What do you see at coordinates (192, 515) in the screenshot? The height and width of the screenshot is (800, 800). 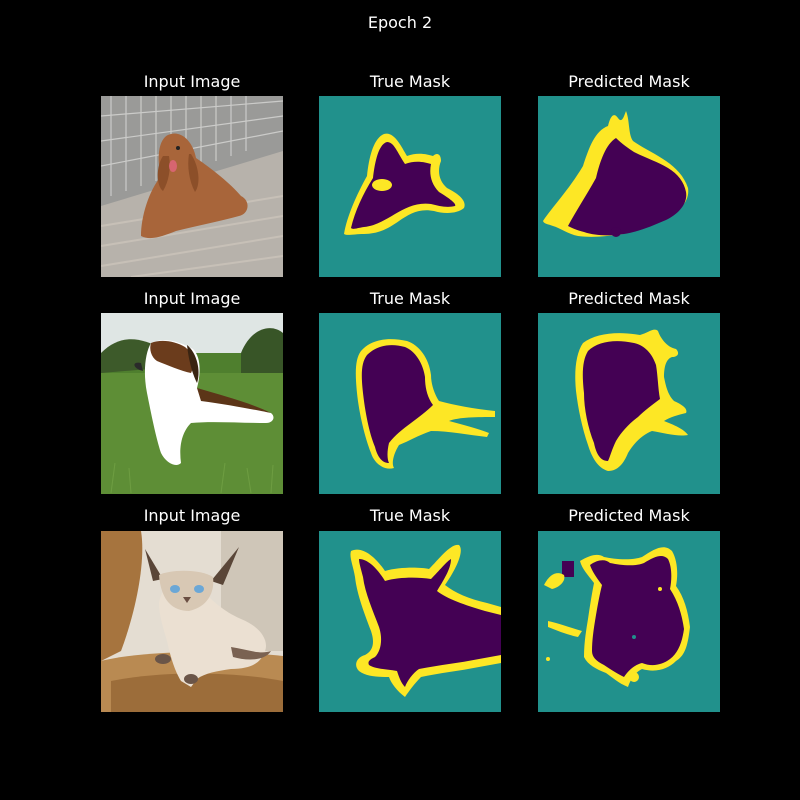 I see `row3-input-title: Input Image` at bounding box center [192, 515].